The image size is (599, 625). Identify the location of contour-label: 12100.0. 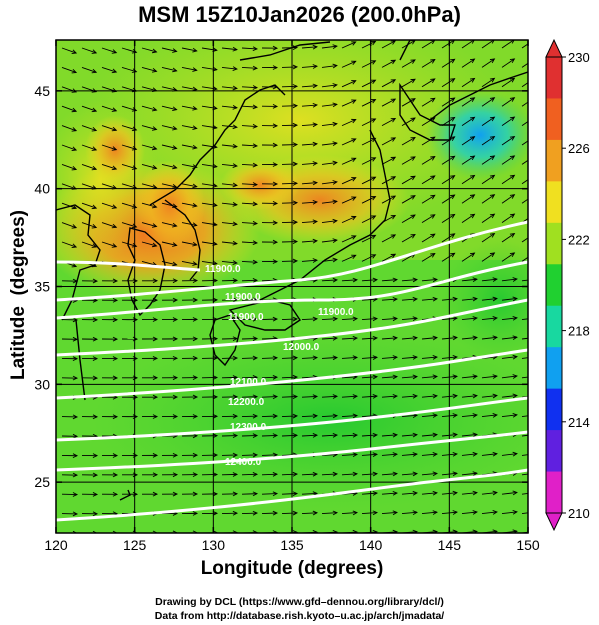
(248, 382).